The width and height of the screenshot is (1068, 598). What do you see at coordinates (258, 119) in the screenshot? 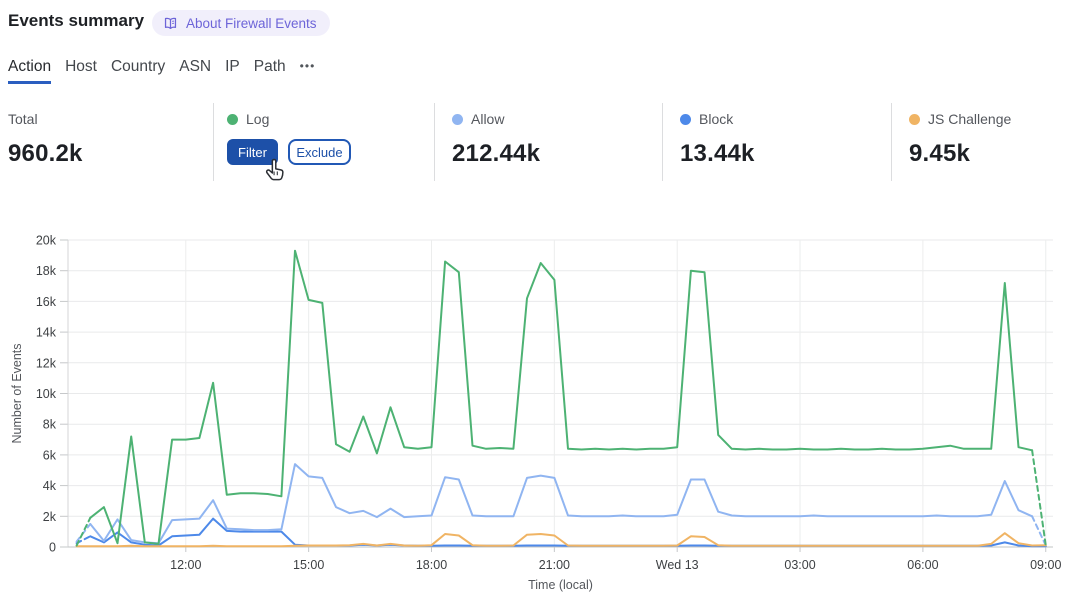
I see `log-label: Log` at bounding box center [258, 119].